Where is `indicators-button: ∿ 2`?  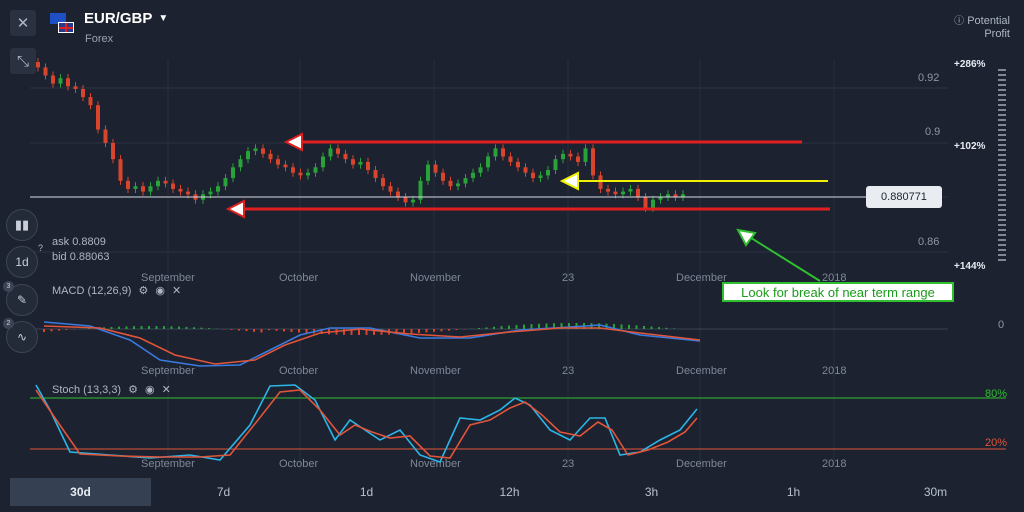 indicators-button: ∿ 2 is located at coordinates (20, 335).